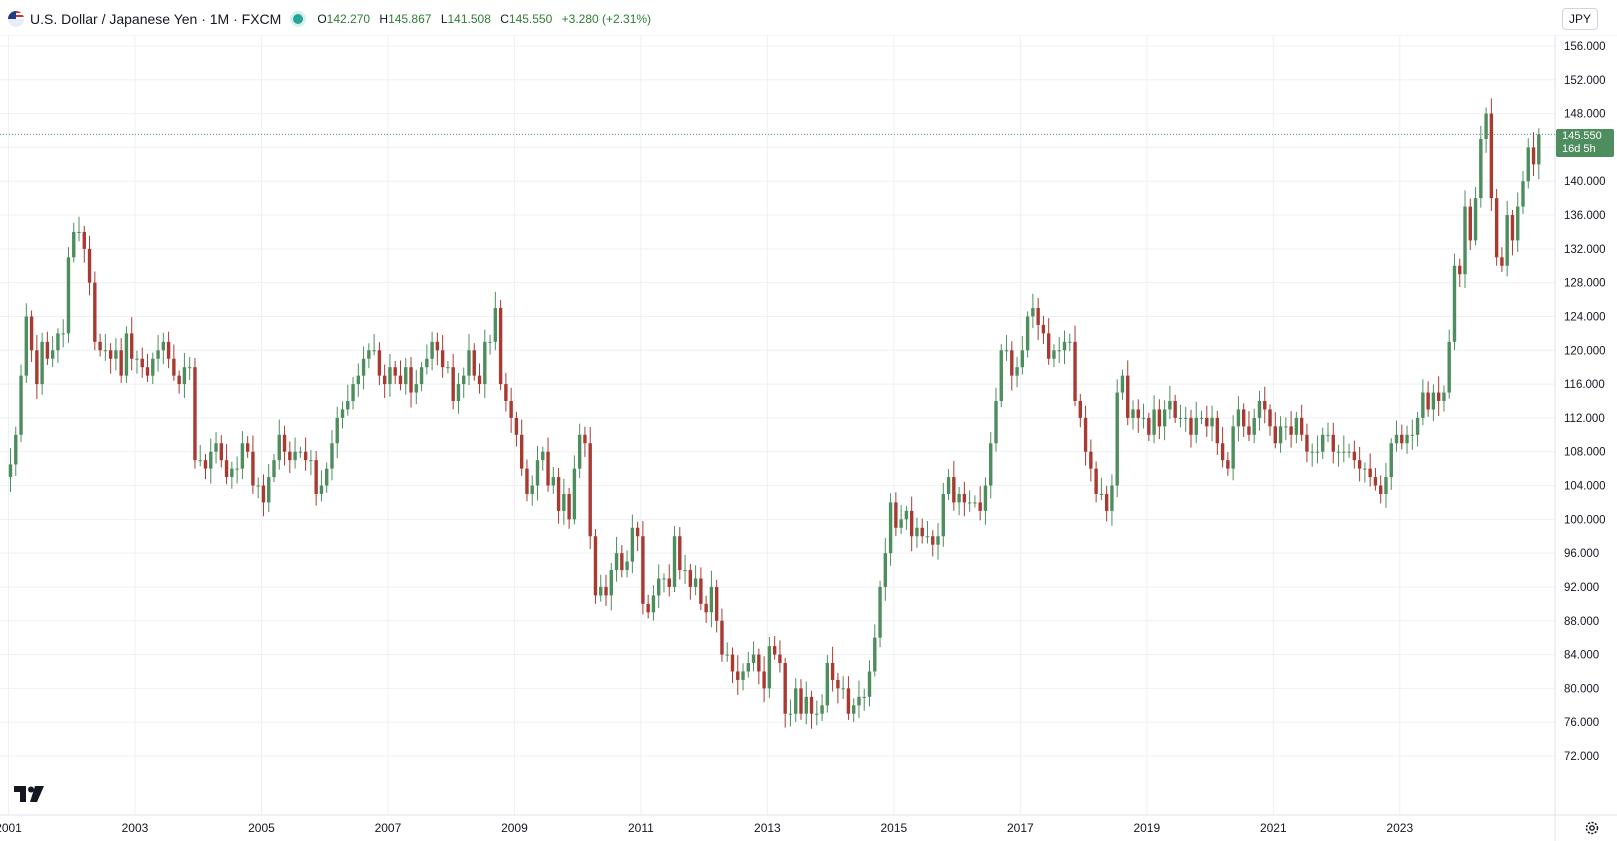  Describe the element at coordinates (1592, 828) in the screenshot. I see `settings-gear-icon` at that location.